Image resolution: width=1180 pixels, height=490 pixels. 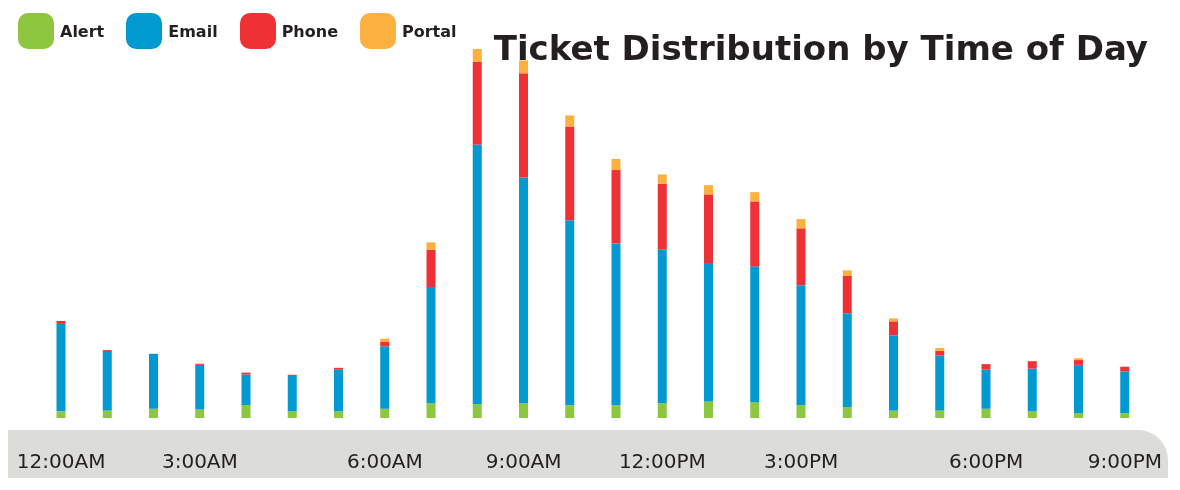 What do you see at coordinates (384, 461) in the screenshot?
I see `x-tick-label: 6:00AM` at bounding box center [384, 461].